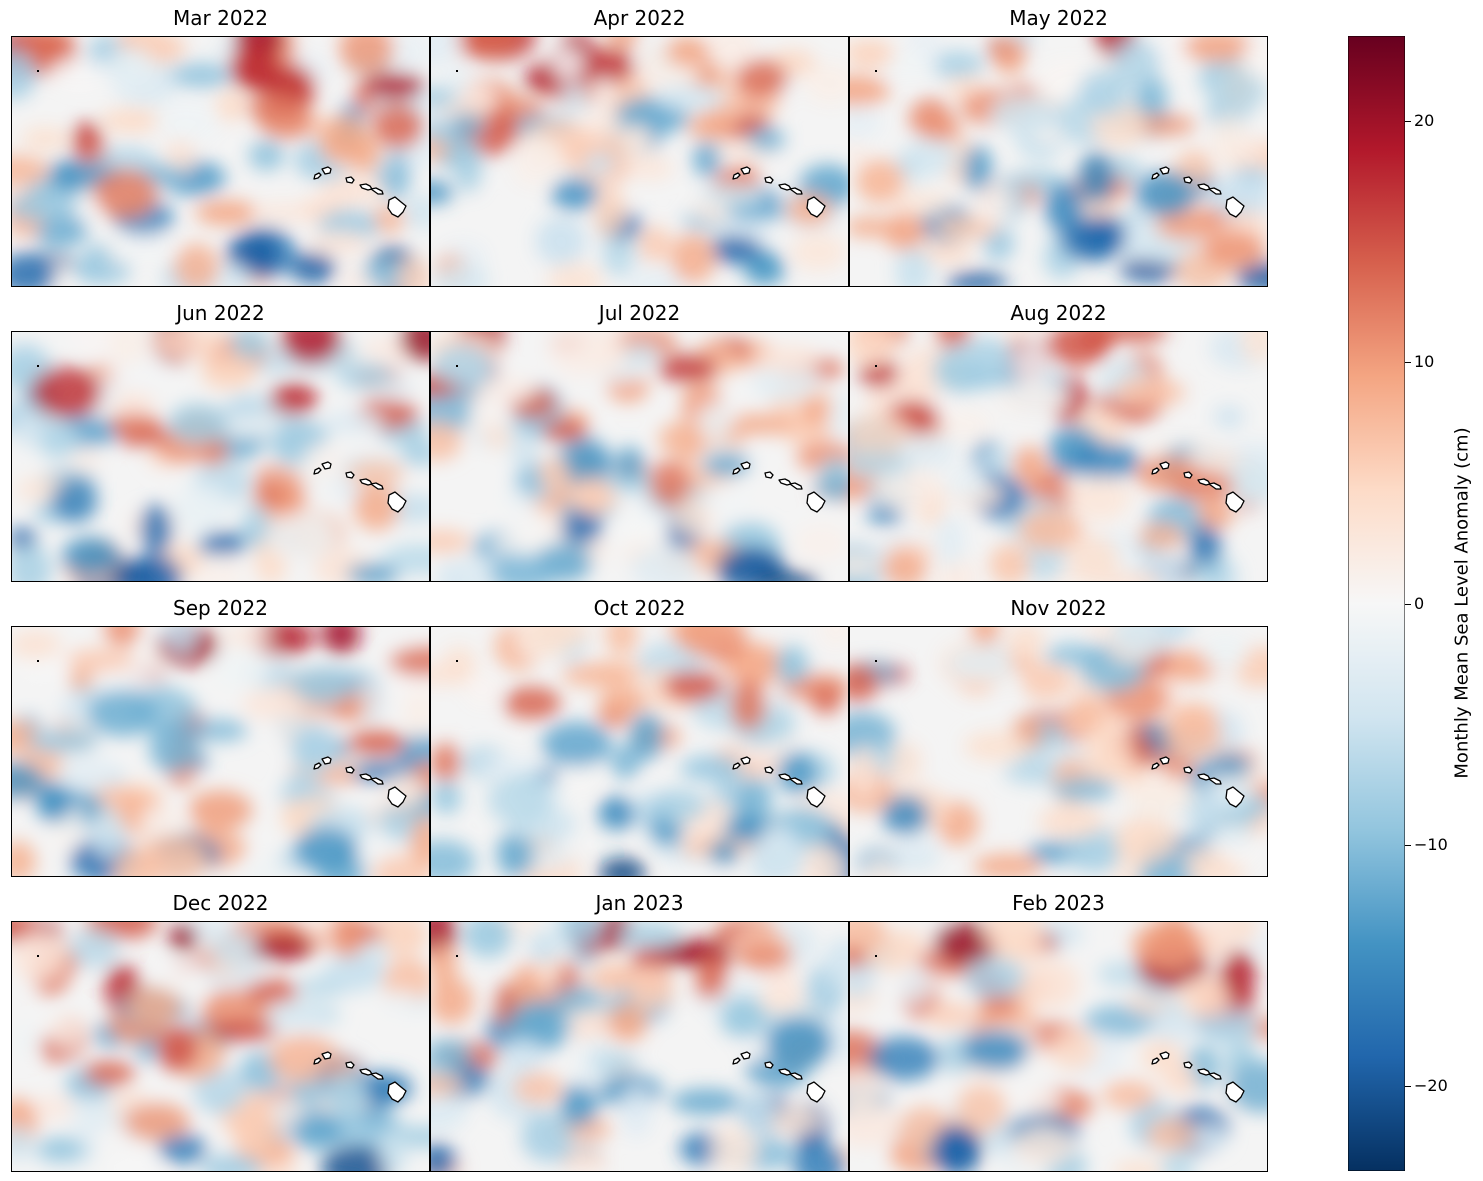 Image resolution: width=1483 pixels, height=1181 pixels. I want to click on panel-title: Dec 2022, so click(220, 903).